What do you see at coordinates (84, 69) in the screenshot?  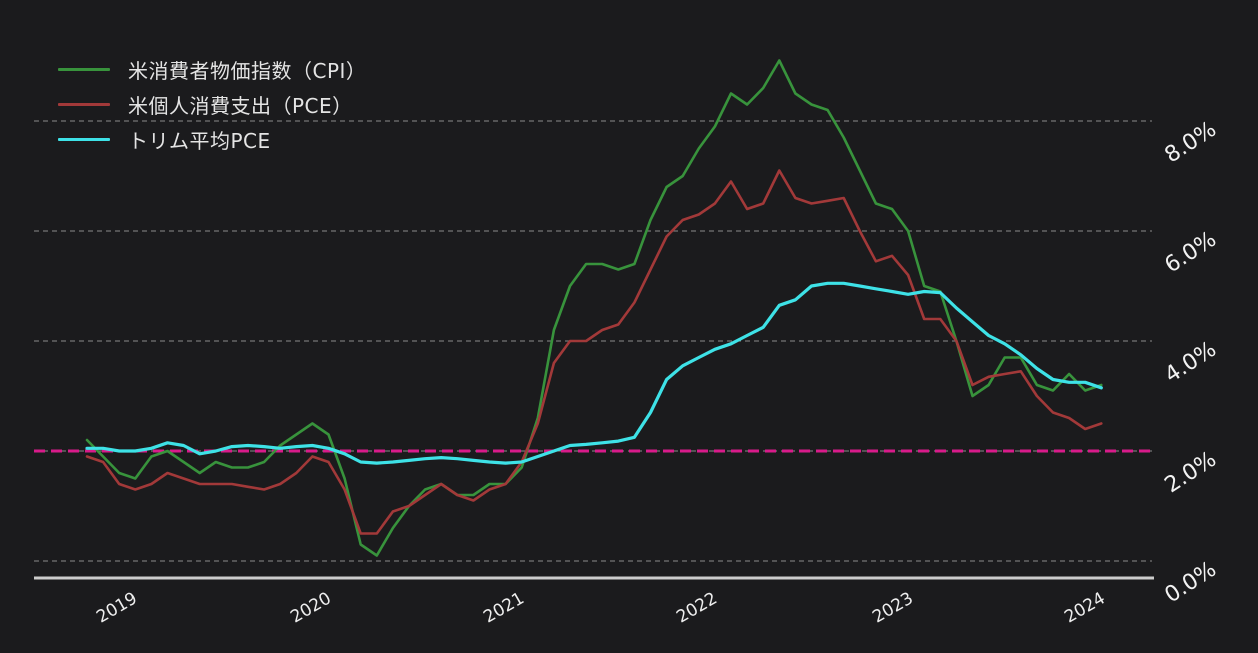 I see `cpi-line-swatch` at bounding box center [84, 69].